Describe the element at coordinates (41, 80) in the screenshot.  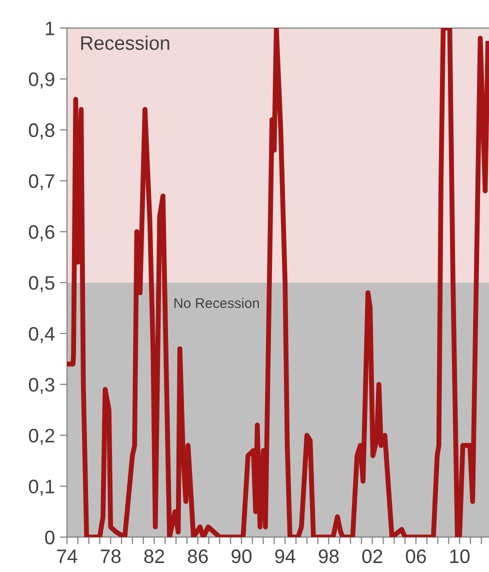
I see `y-tick-label: 0,9` at that location.